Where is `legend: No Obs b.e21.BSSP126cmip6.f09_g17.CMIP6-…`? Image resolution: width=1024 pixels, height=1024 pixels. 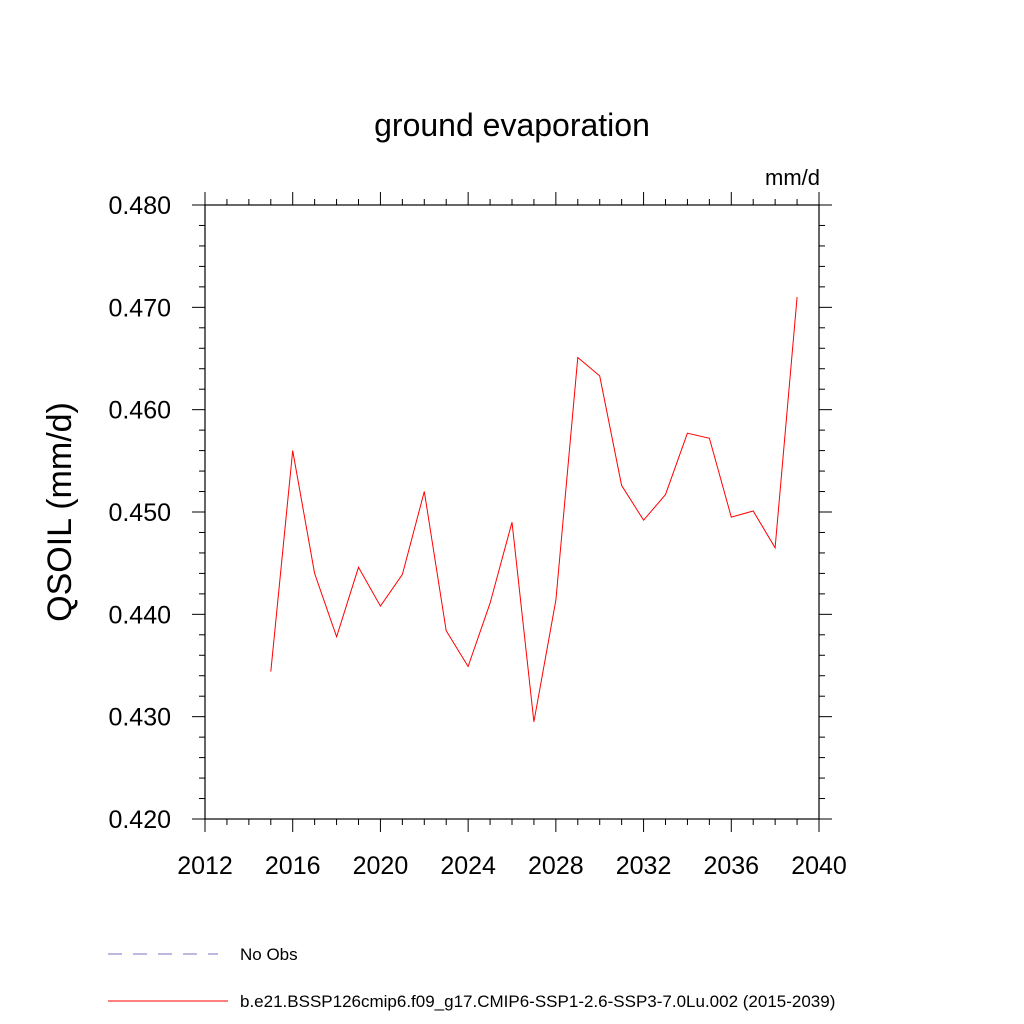
legend: No Obs b.e21.BSSP126cmip6.f09_g17.CMIP6-… is located at coordinates (471, 978).